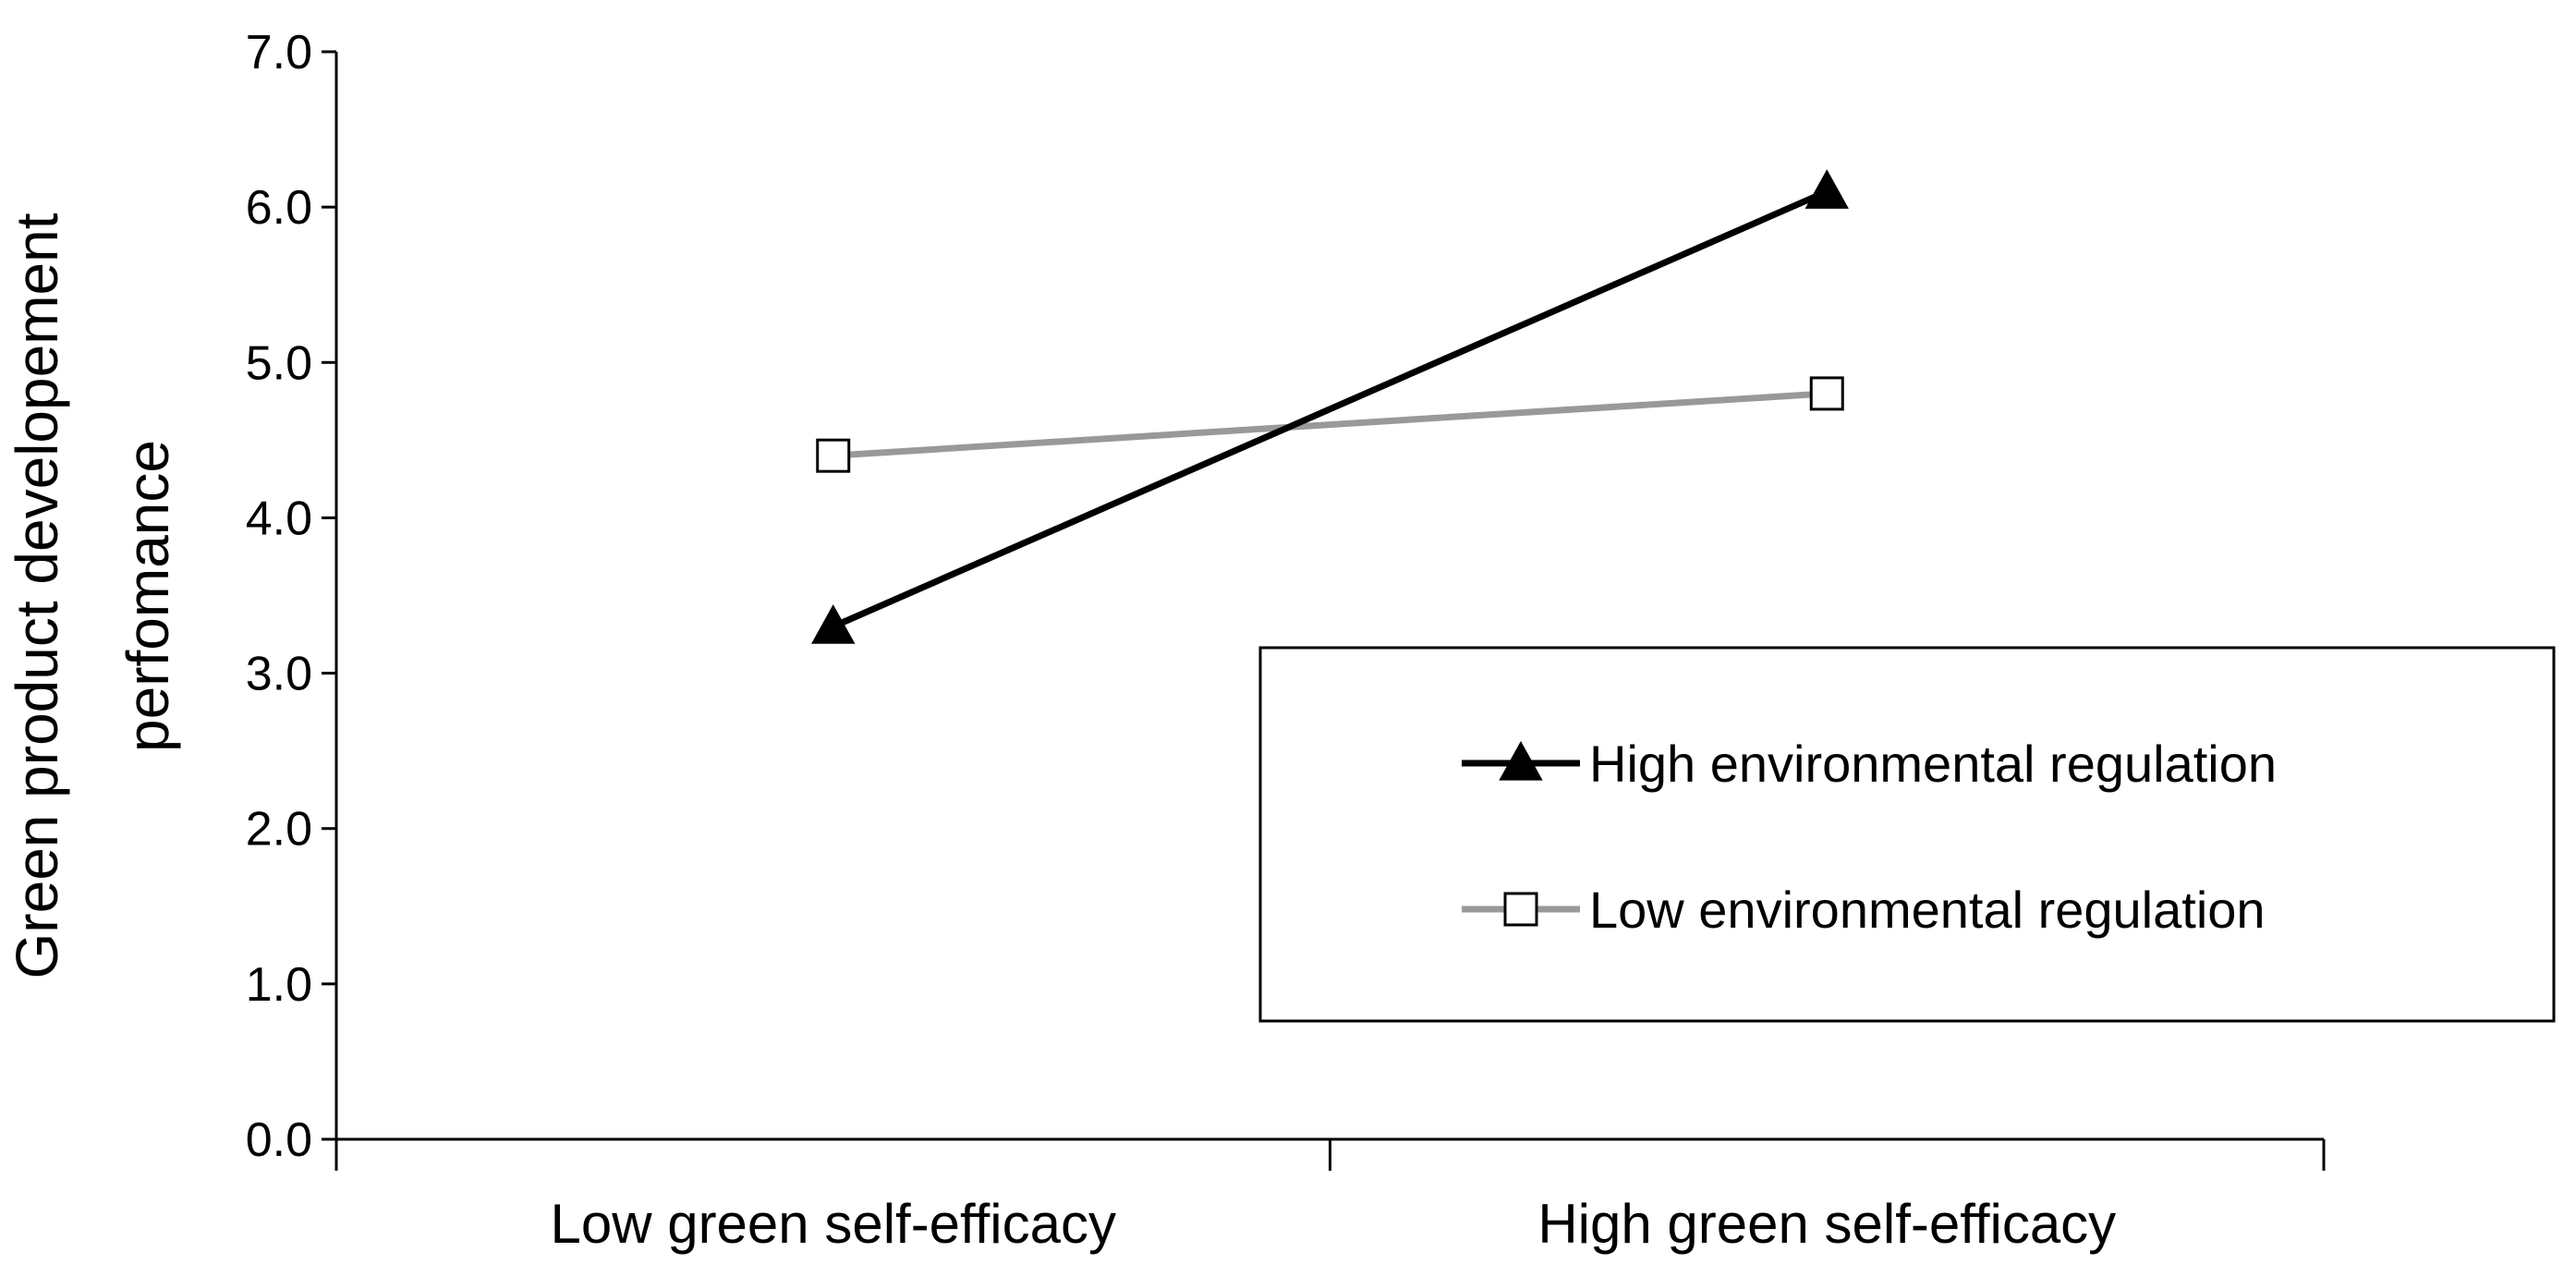 This screenshot has width=2576, height=1264. Describe the element at coordinates (292, 596) in the screenshot. I see `y-axis: 0.0 1.0 2.0 3.0 4.0 5.0 6.0 7.0` at that location.